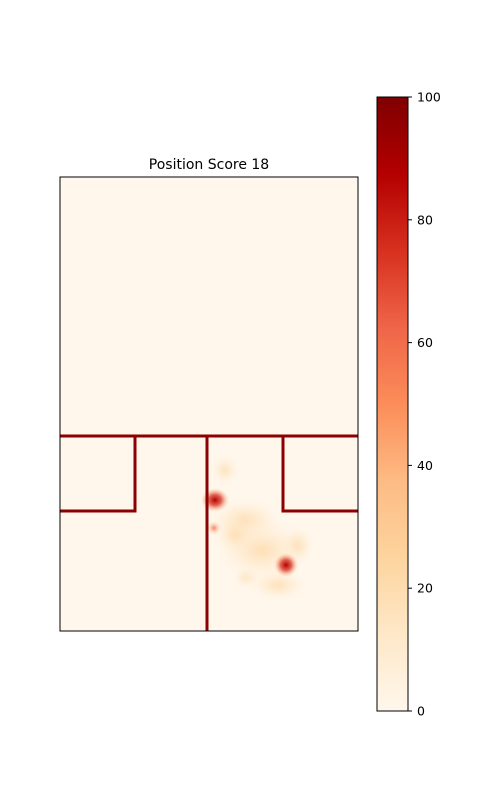  Describe the element at coordinates (425, 588) in the screenshot. I see `colorbar-tick-label: 20` at that location.